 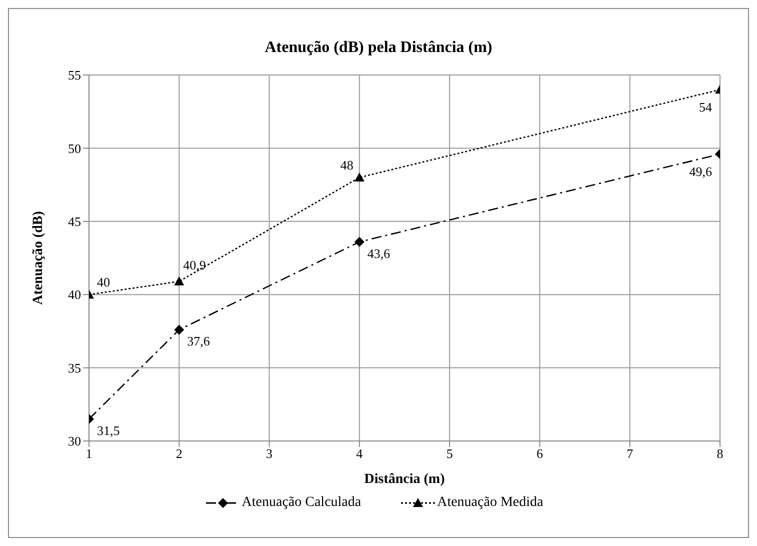 I want to click on data-label: 49,6, so click(x=700, y=172).